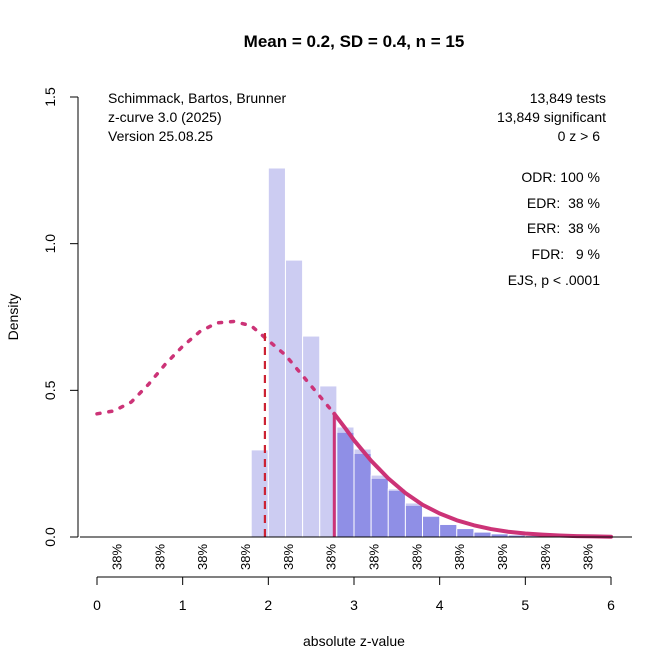  Describe the element at coordinates (352, 557) in the screenshot. I see `power-labels: 38% 38% 38% 38% 38% 38% 38% 38% 38% 38% 38% 38%` at that location.